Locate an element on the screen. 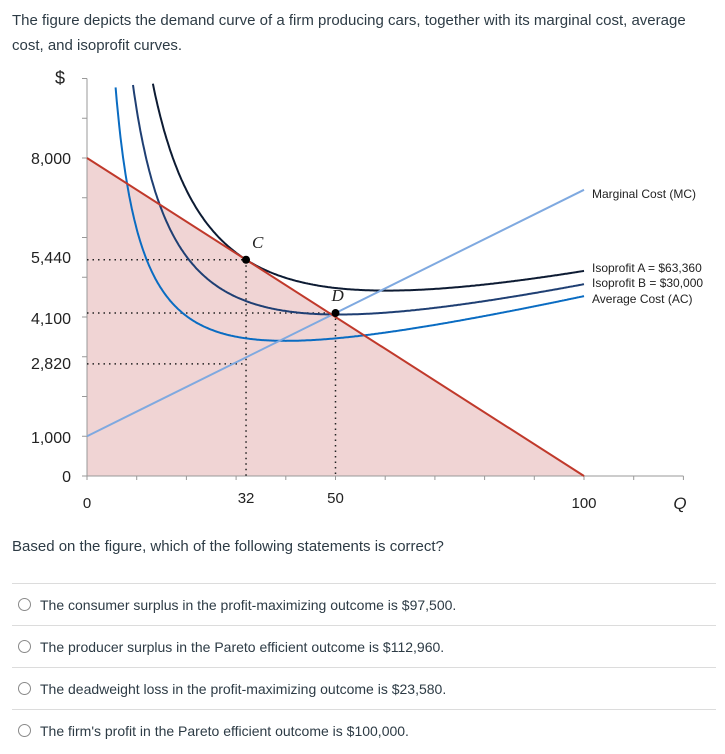 This screenshot has height=754, width=725. point-label-D: D is located at coordinates (338, 295).